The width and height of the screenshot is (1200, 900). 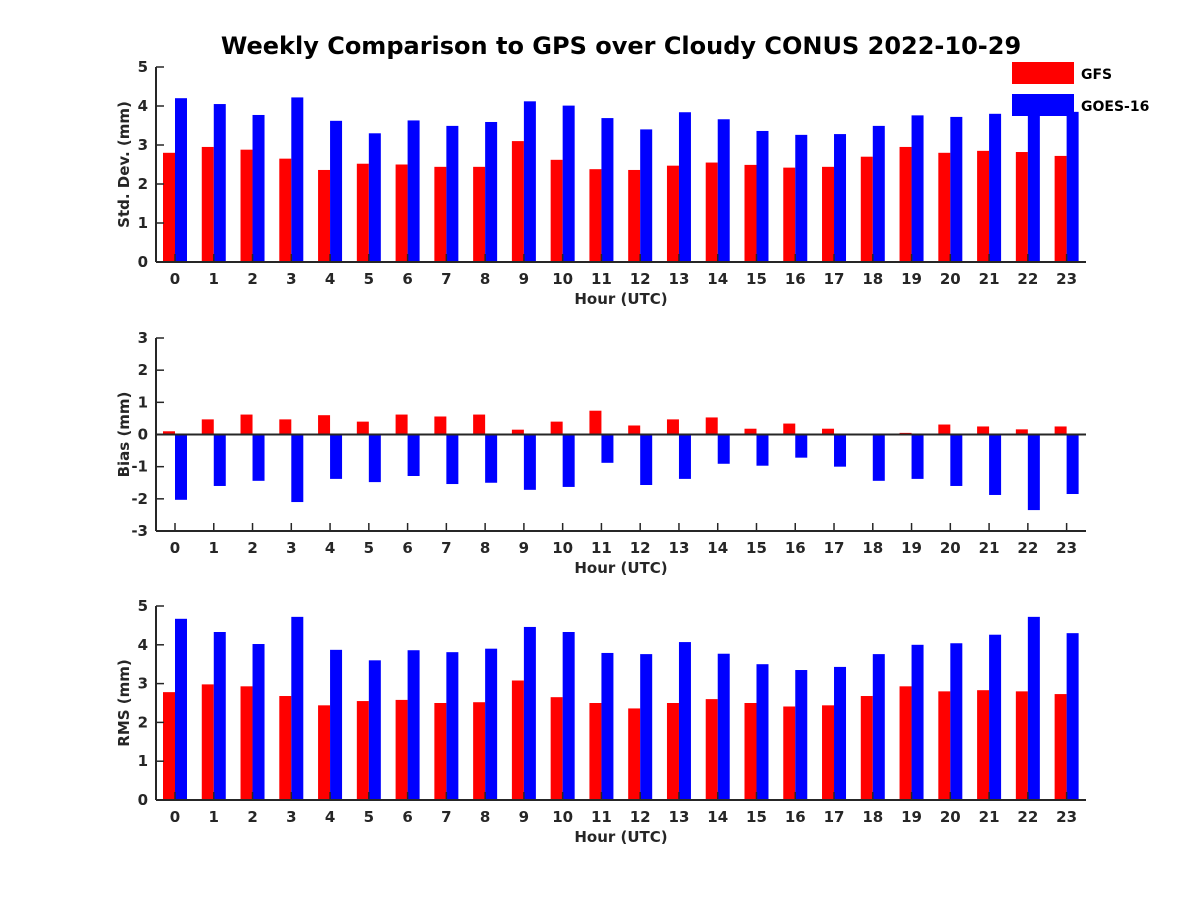 I want to click on bias-xtick-label: 21, so click(x=989, y=548).